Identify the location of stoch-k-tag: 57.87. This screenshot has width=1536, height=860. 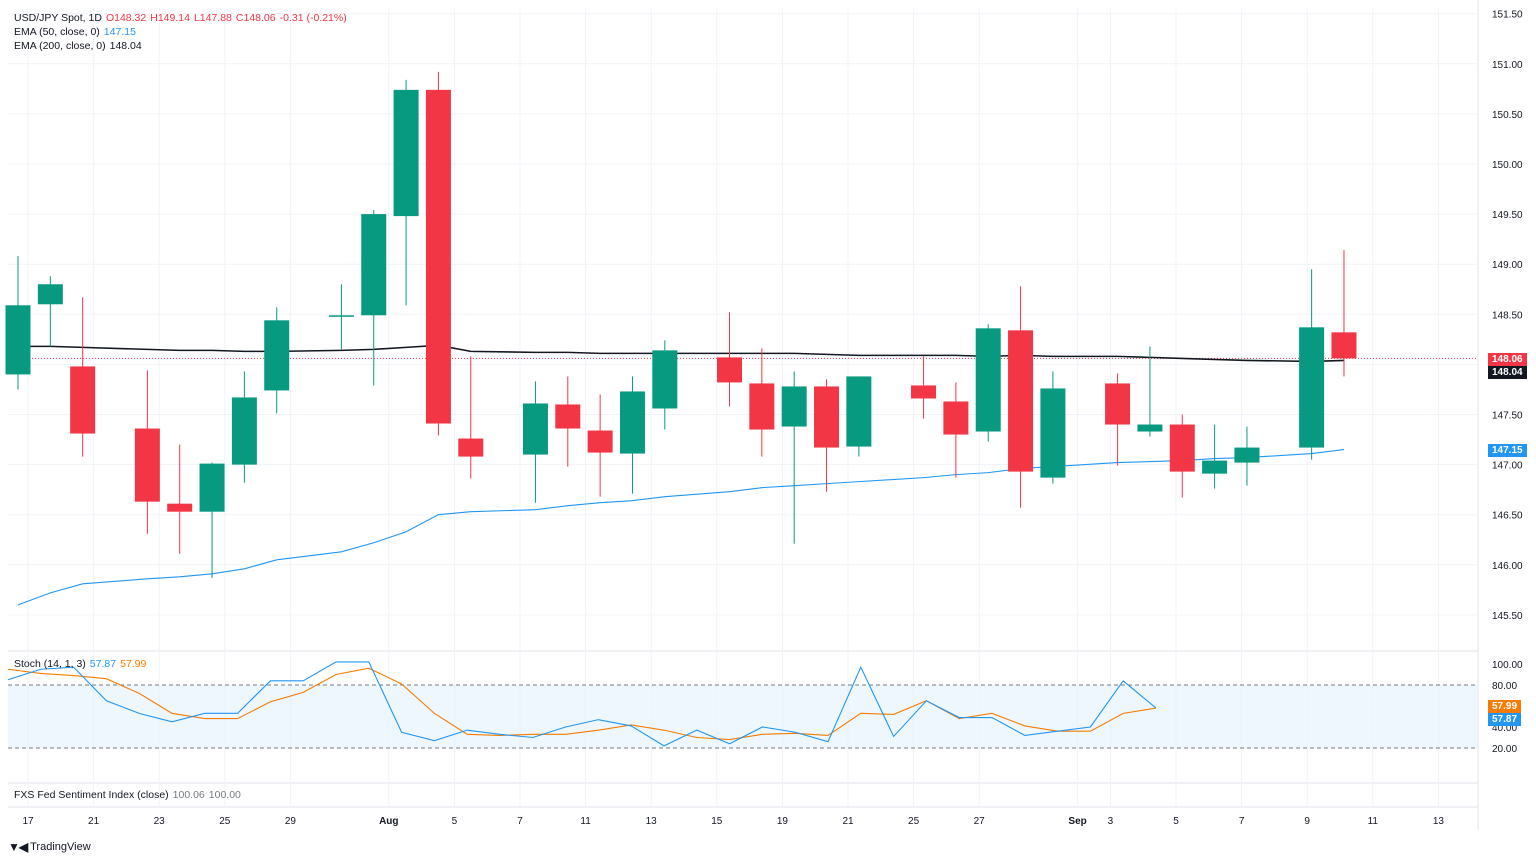
(1505, 719).